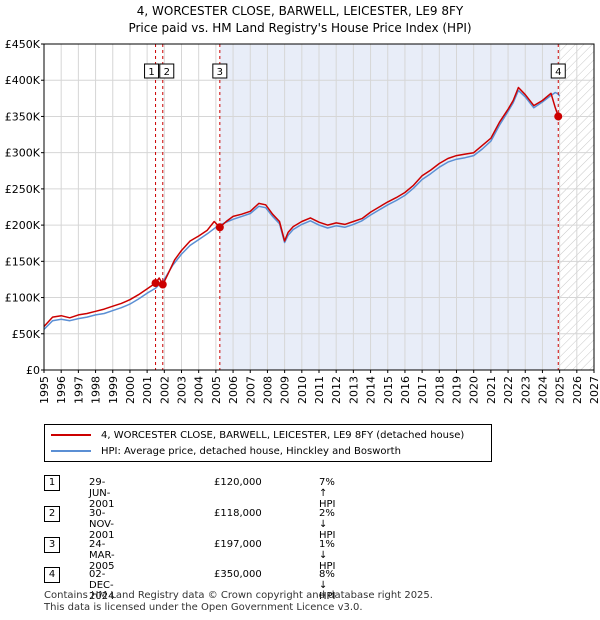 Image resolution: width=600 pixels, height=620 pixels. I want to click on x-tick-label: 2015, so click(388, 390).